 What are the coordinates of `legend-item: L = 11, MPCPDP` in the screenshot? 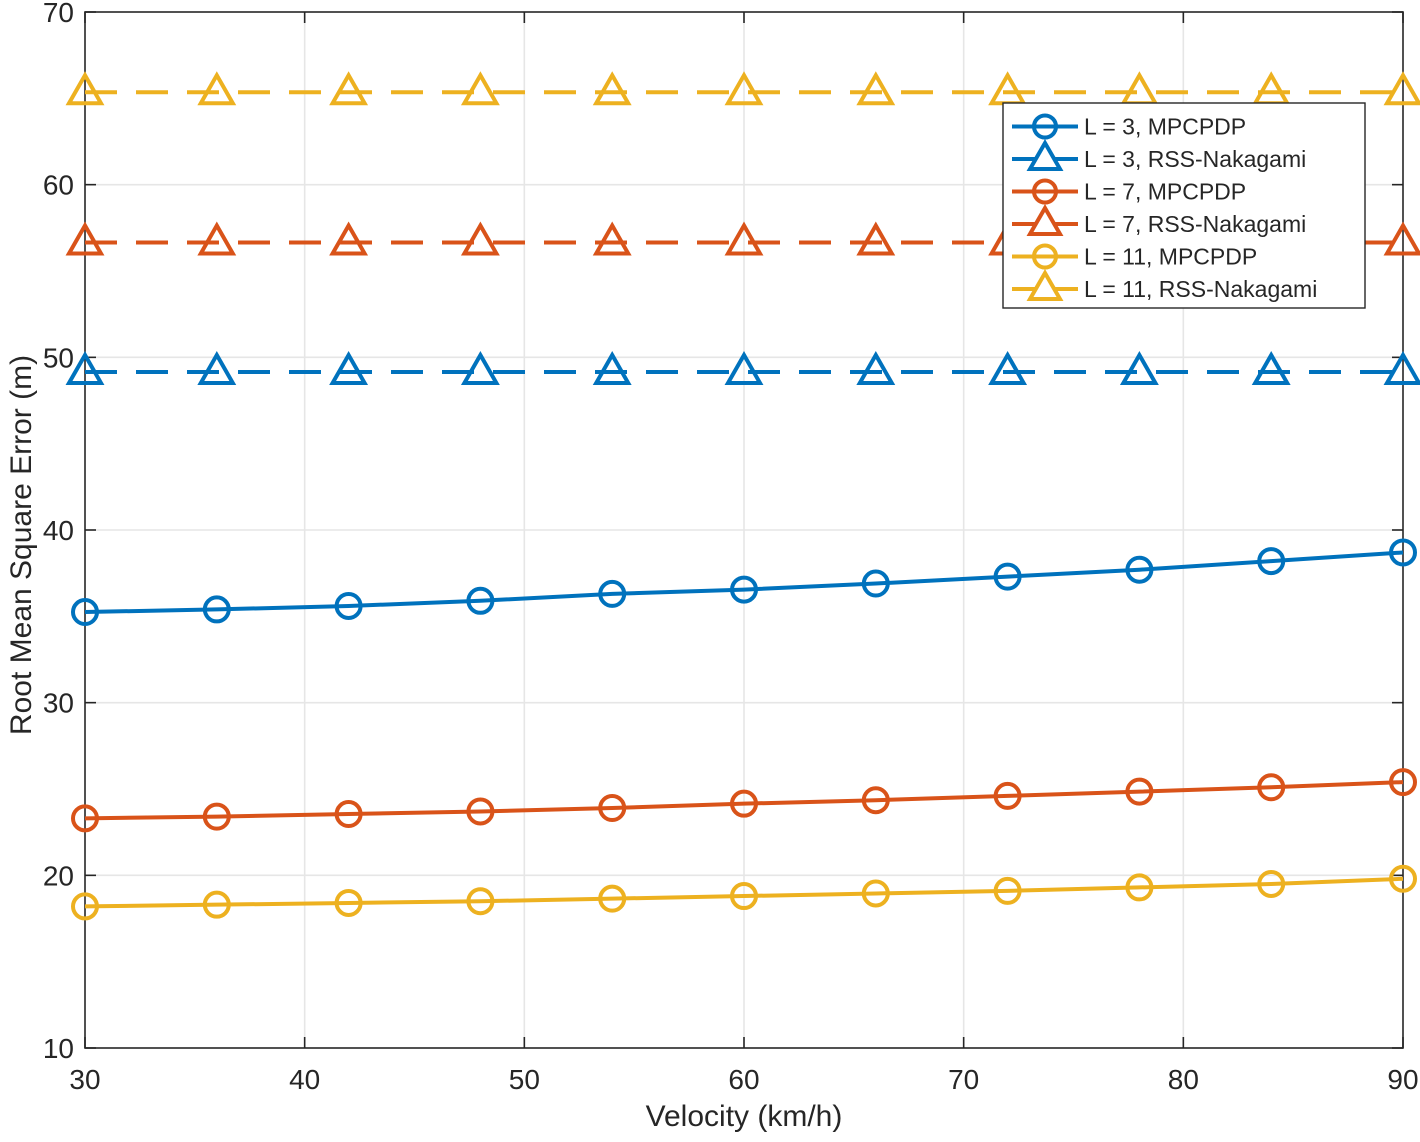 It's located at (1134, 256).